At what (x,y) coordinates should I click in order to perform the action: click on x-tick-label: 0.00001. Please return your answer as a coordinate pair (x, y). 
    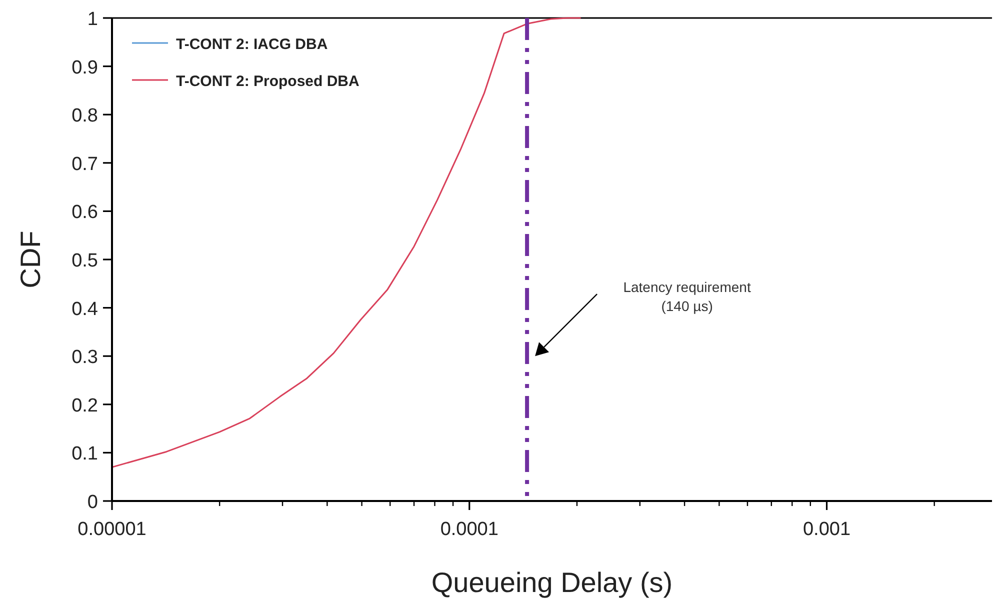
    Looking at the image, I should click on (112, 529).